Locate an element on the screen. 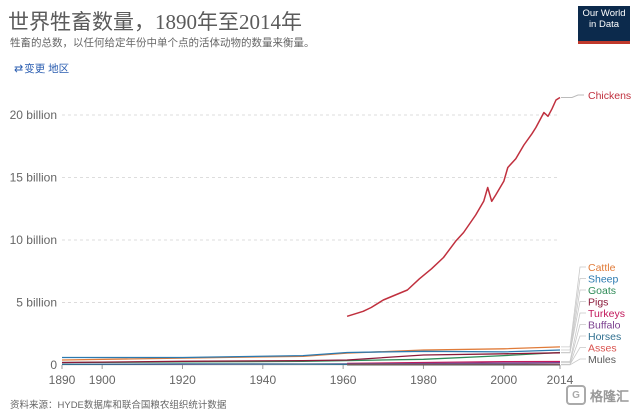 The image size is (640, 413). x-tick-label: 1920 is located at coordinates (182, 380).